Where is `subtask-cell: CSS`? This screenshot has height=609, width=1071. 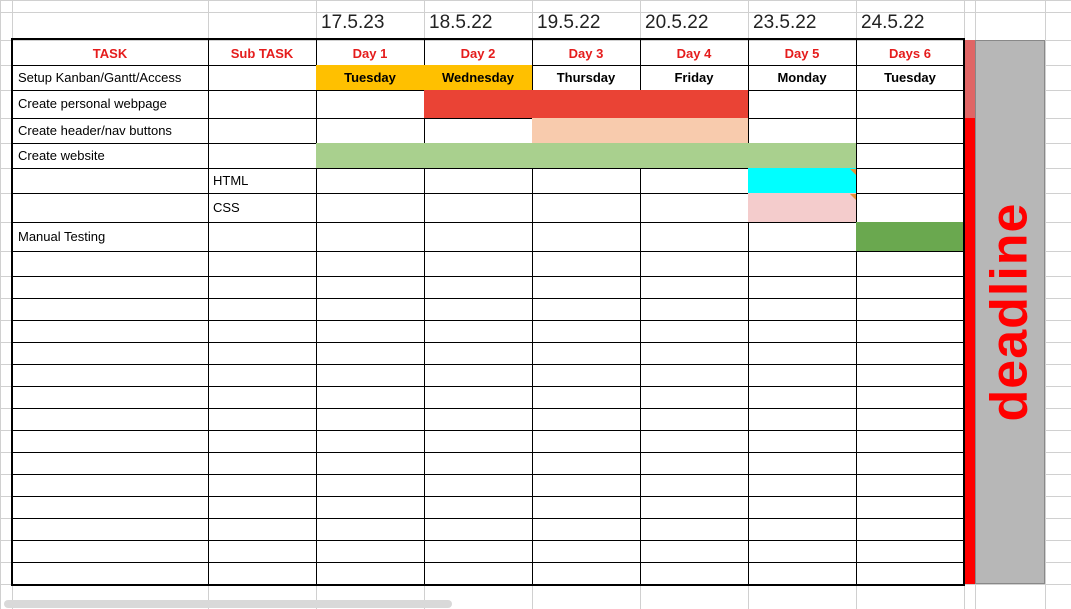 subtask-cell: CSS is located at coordinates (226, 207).